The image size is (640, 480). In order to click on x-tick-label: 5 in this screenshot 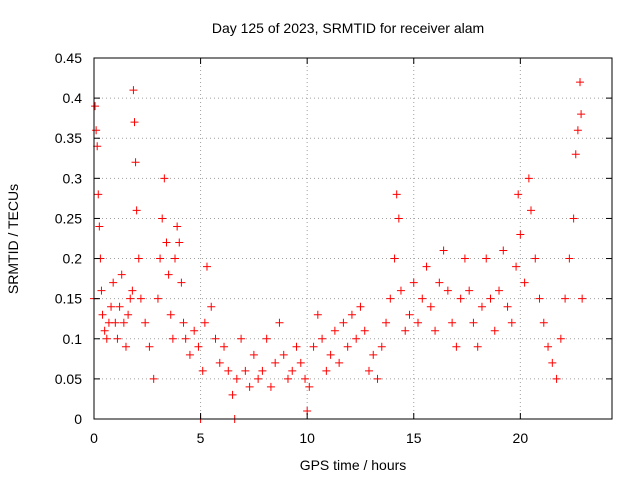, I will do `click(201, 438)`.